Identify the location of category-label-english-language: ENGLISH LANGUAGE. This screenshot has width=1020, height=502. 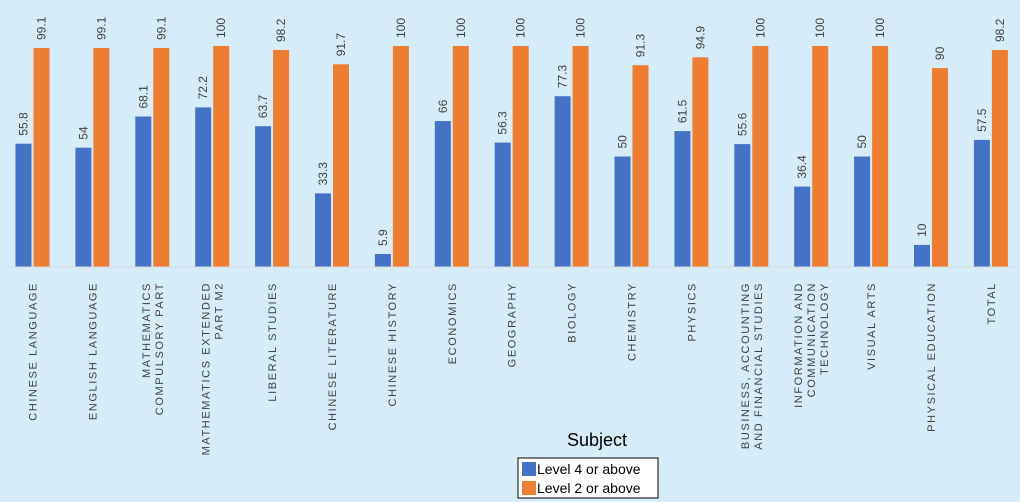
(93, 351).